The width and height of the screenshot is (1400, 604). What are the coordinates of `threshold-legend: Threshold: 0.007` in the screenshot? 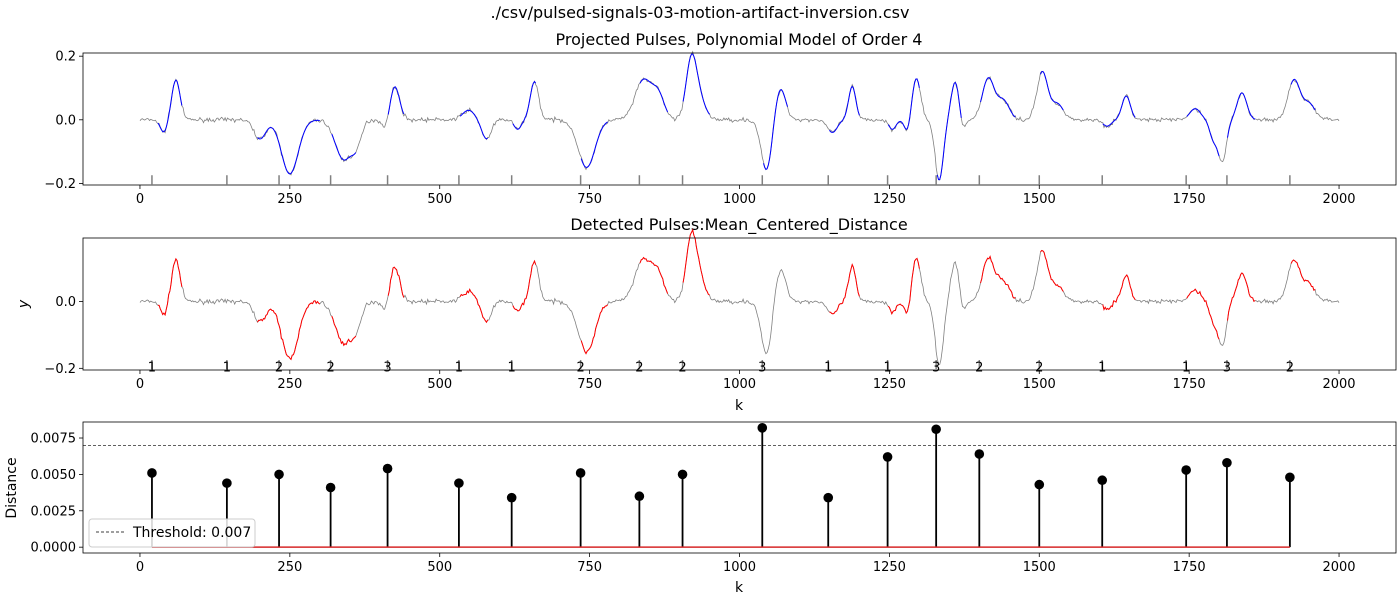 It's located at (172, 533).